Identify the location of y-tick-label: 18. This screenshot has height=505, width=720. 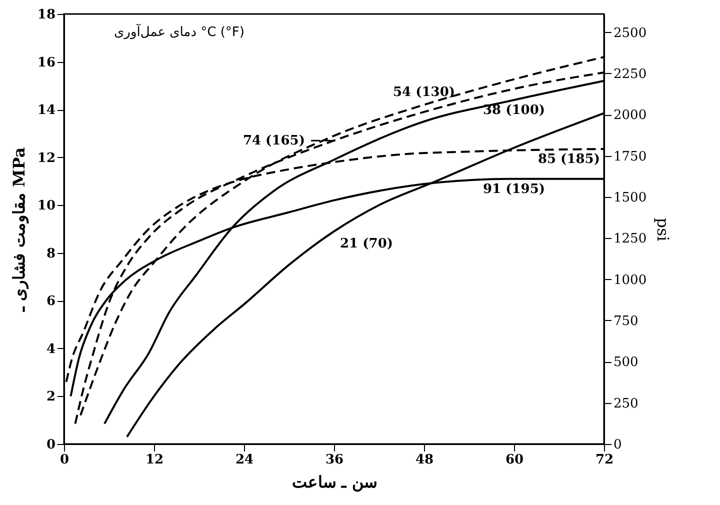
(46, 15).